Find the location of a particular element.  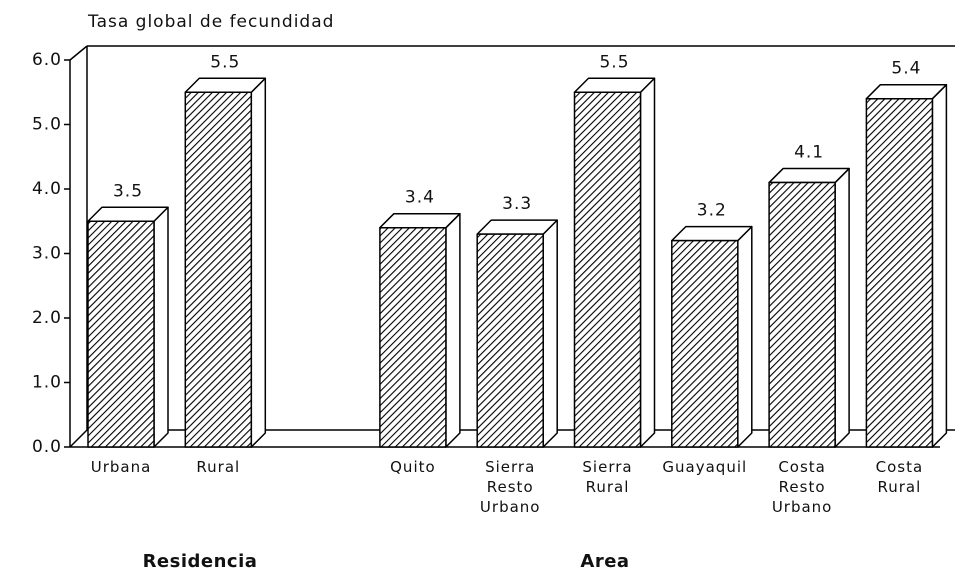

group-label: Residencia is located at coordinates (200, 561).